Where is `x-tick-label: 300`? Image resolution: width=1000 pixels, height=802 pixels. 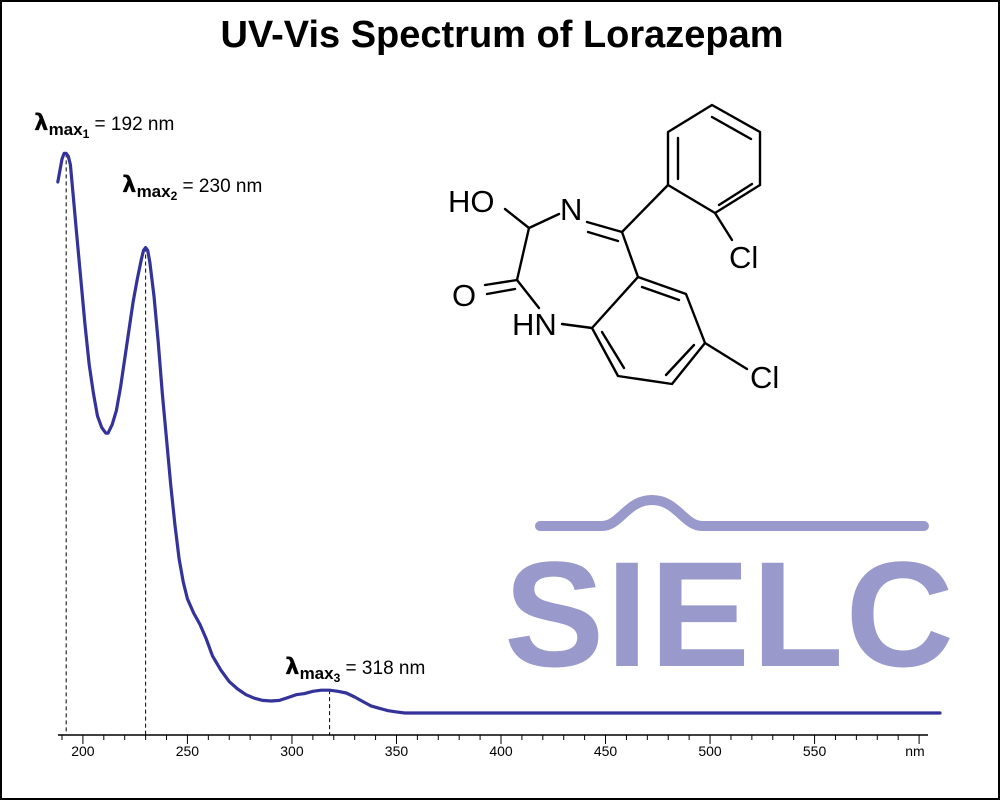 x-tick-label: 300 is located at coordinates (292, 751).